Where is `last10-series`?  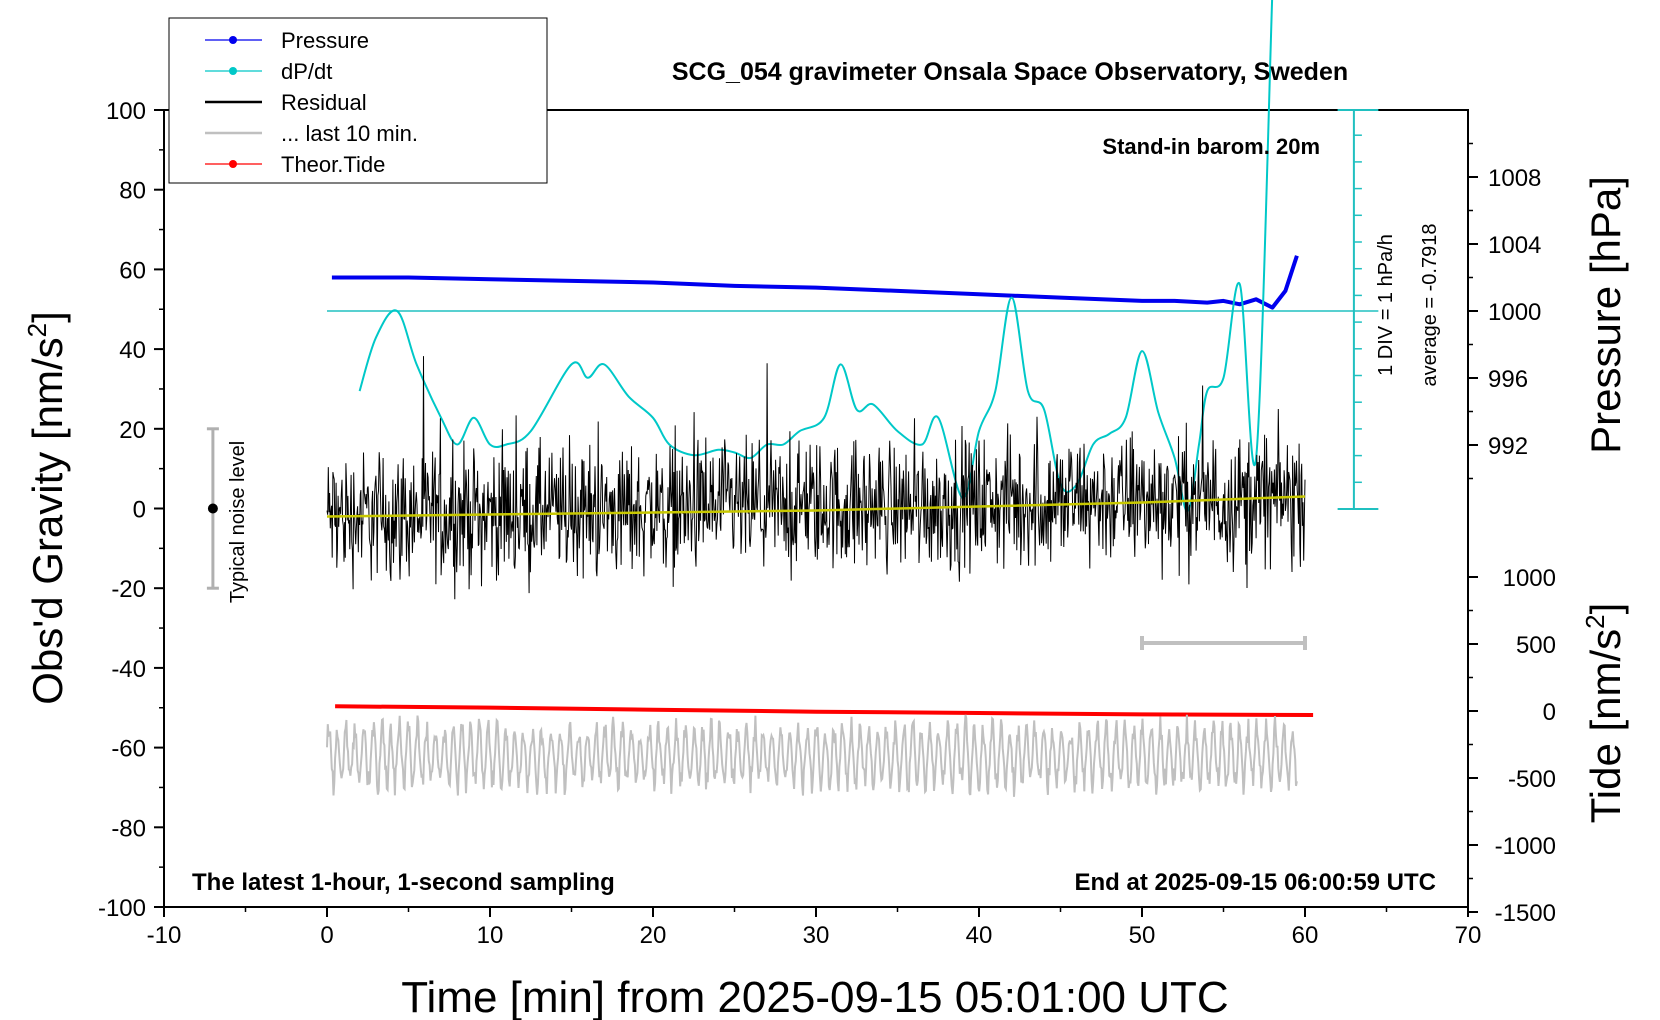 last10-series is located at coordinates (812, 755).